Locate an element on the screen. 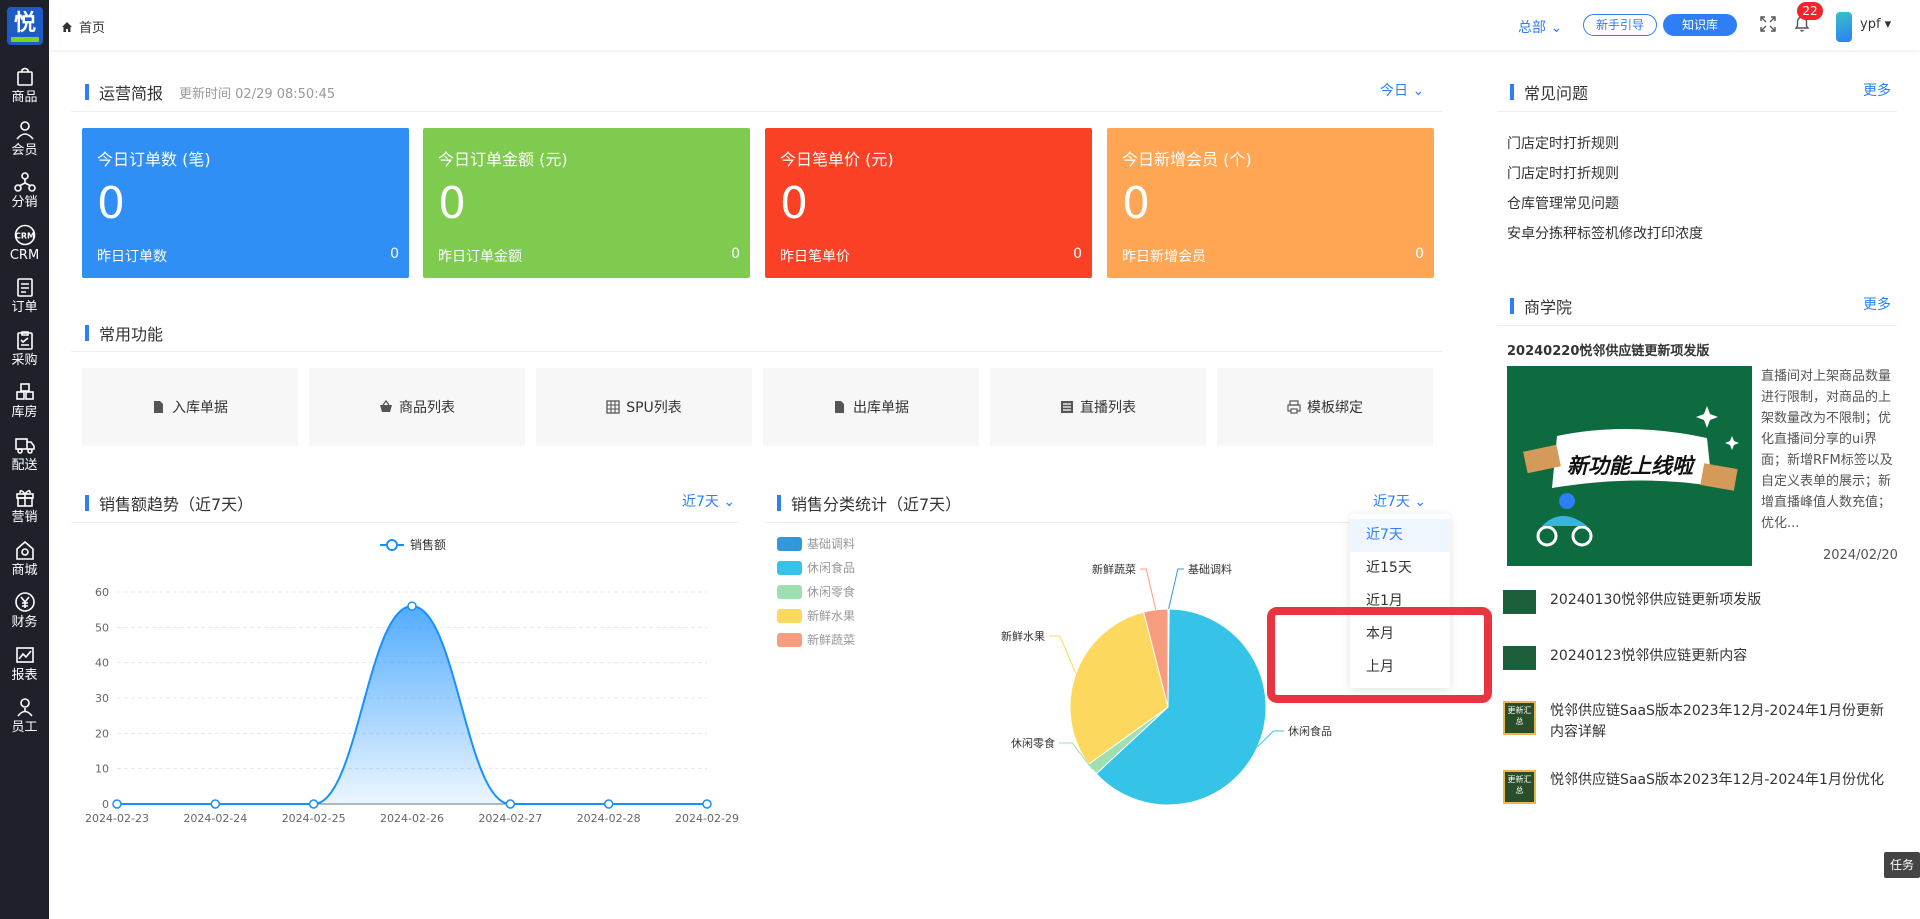 The image size is (1920, 919). sidebar-item-4: 订单 is located at coordinates (24, 298).